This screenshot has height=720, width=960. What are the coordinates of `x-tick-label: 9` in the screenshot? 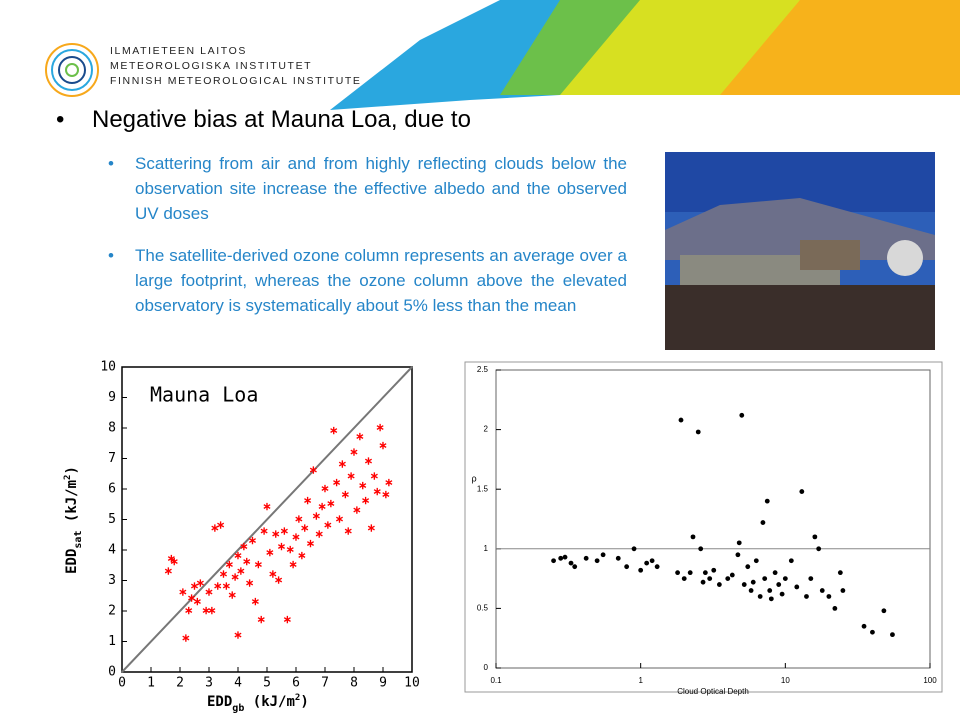 It's located at (383, 683).